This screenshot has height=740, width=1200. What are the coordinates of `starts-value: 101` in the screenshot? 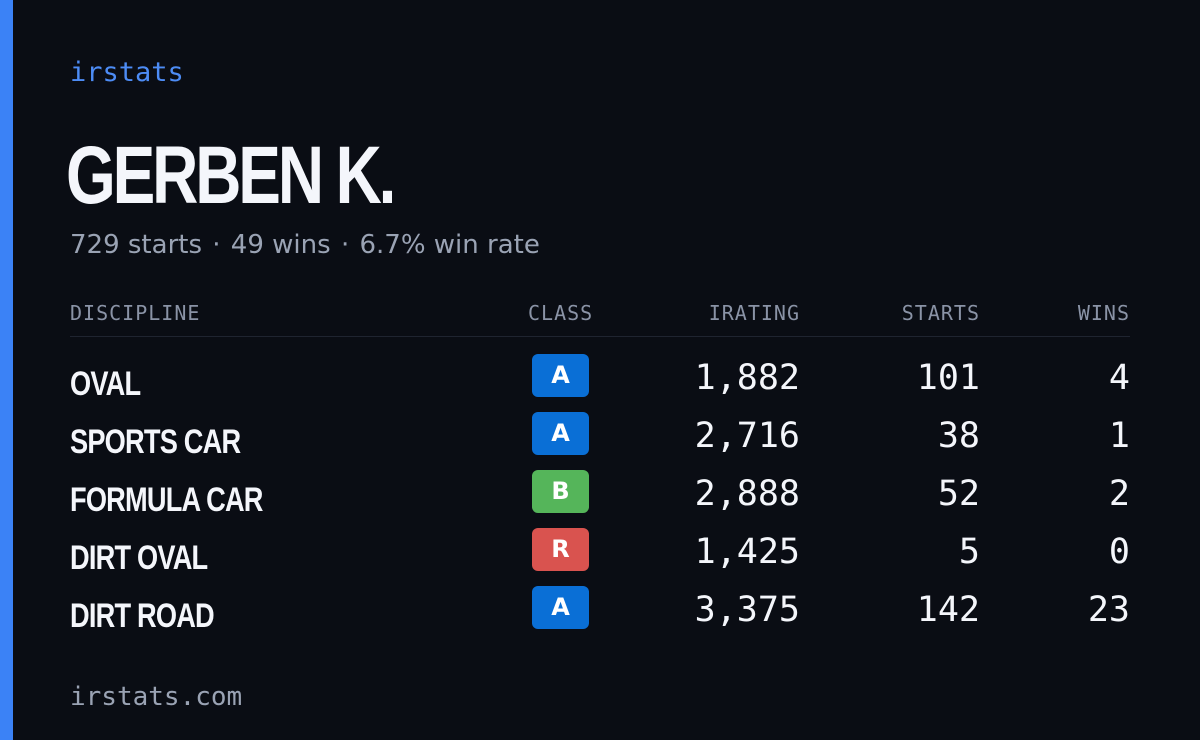 It's located at (948, 378).